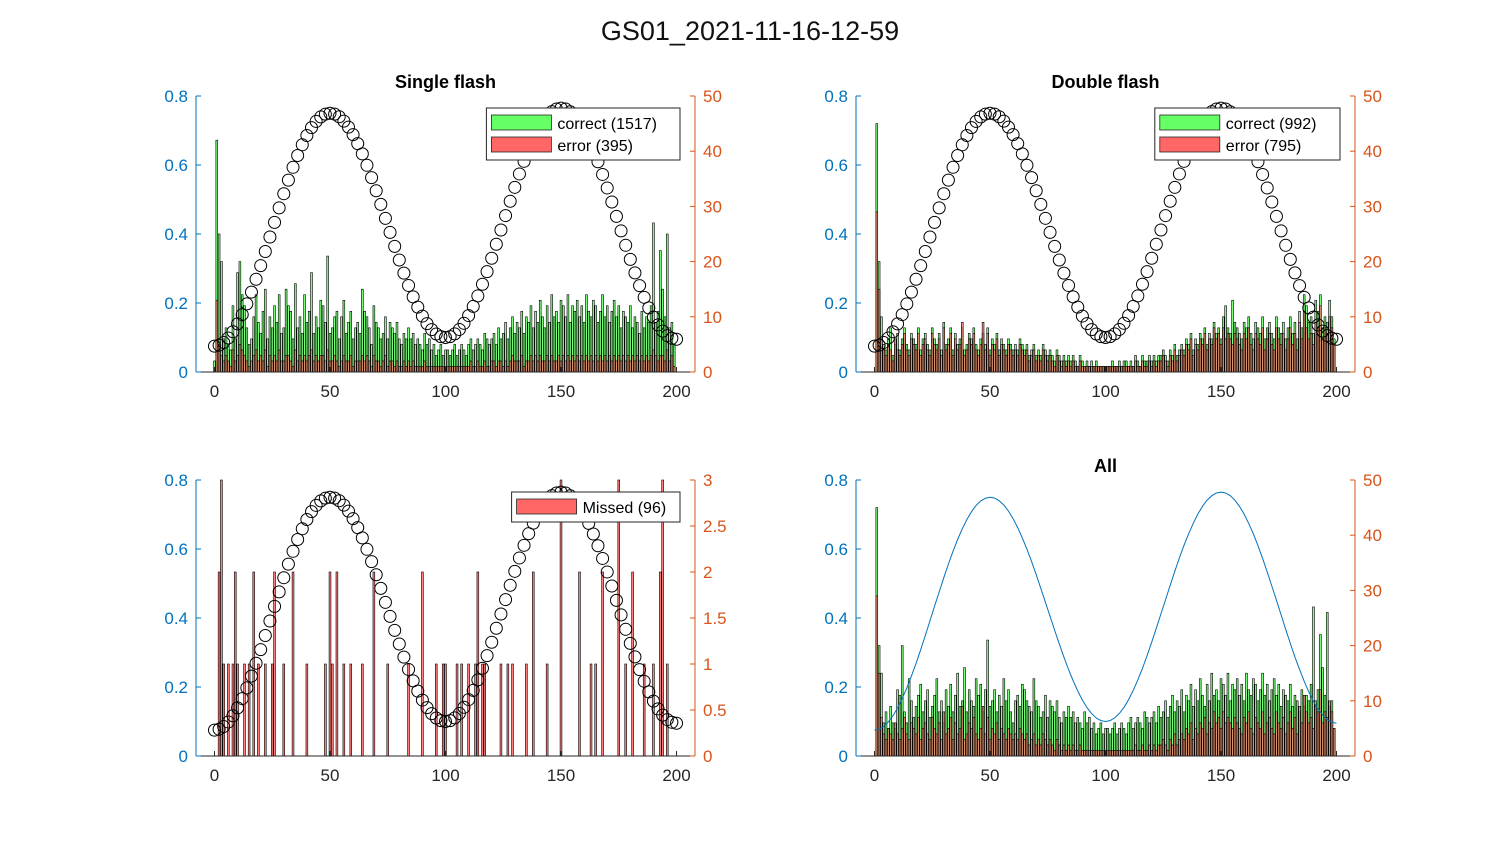 The width and height of the screenshot is (1500, 844). I want to click on y-right-tick-label: 40, so click(1372, 535).